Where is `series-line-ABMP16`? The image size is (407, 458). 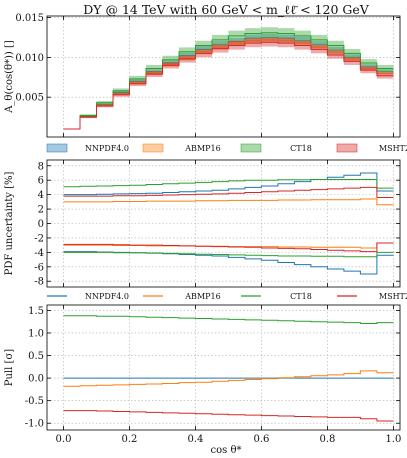 series-line-ABMP16 is located at coordinates (228, 378).